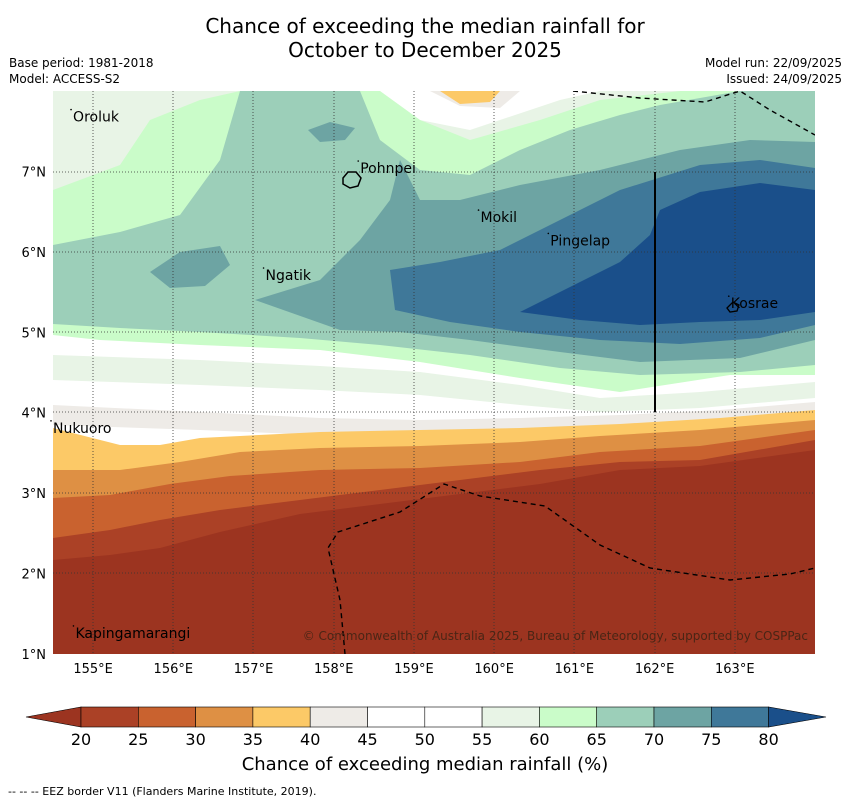  I want to click on lon-tick-label: 157°E, so click(254, 669).